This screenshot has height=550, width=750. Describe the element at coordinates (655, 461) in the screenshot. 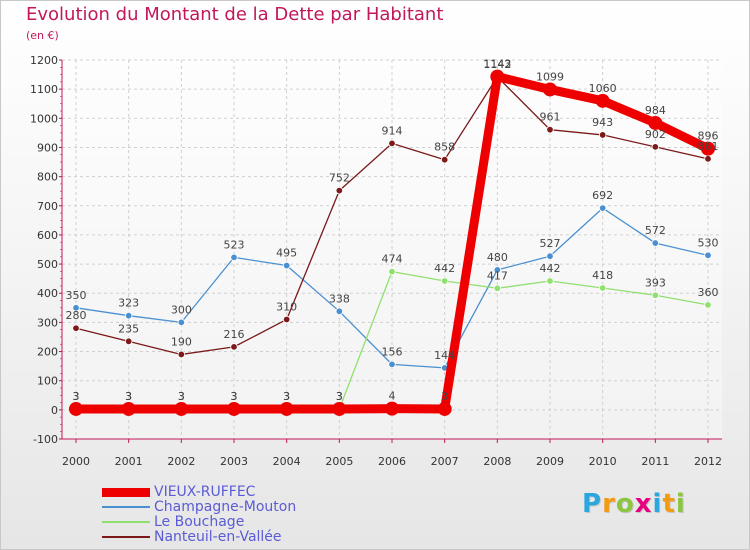

I see `x-tick-label: 2011` at that location.